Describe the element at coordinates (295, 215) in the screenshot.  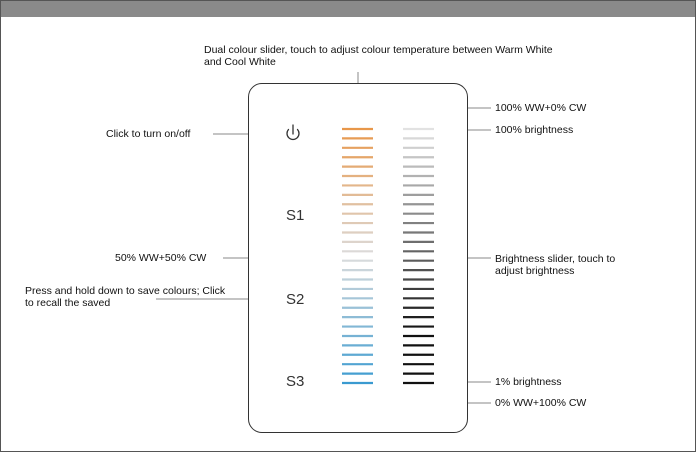
I see `scene-key-s1: S1` at that location.